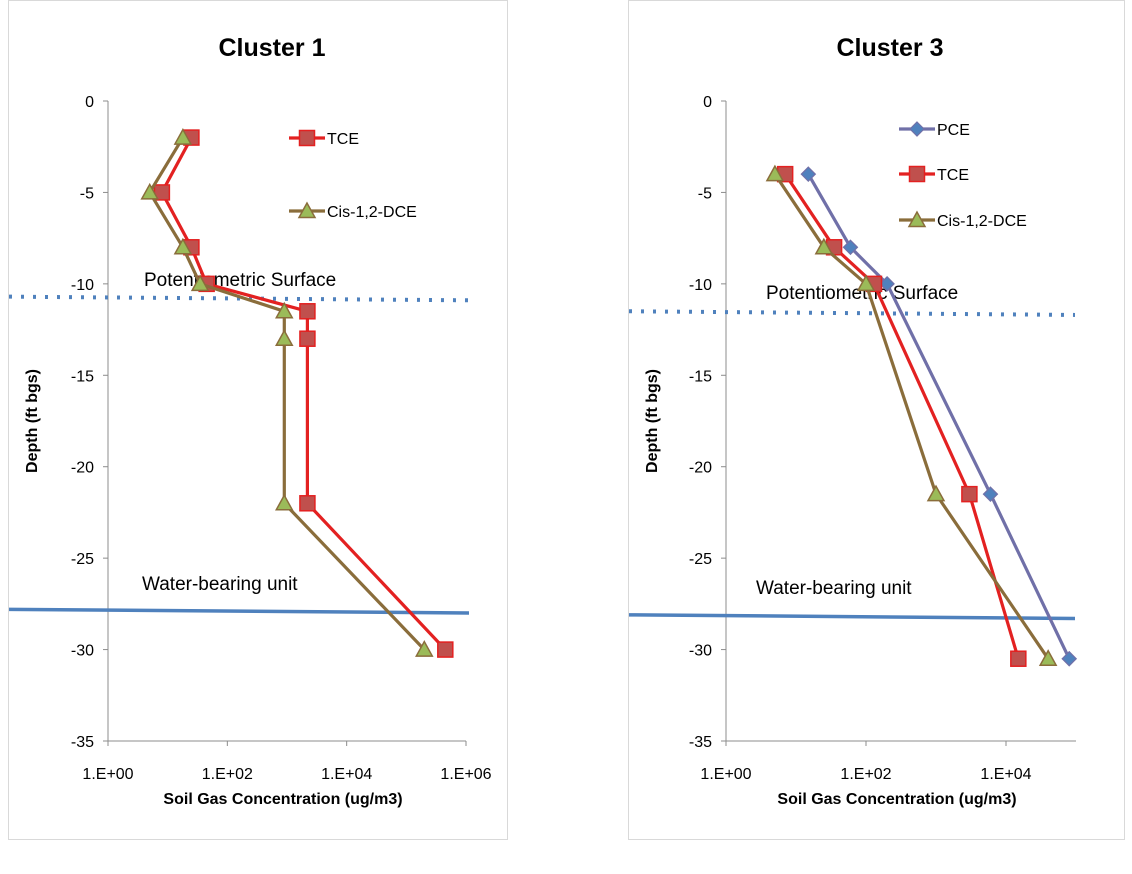  Describe the element at coordinates (890, 48) in the screenshot. I see `chart-title: Cluster 3` at that location.